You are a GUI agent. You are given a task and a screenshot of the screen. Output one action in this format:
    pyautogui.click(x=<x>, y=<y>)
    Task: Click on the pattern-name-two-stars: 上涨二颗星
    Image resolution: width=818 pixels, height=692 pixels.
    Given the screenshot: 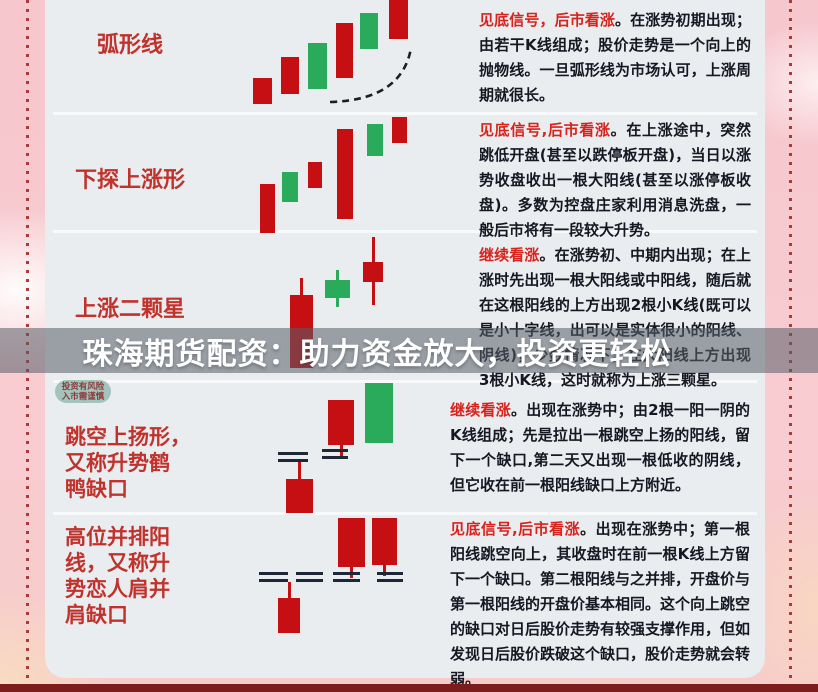 What is the action you would take?
    pyautogui.click(x=129, y=309)
    